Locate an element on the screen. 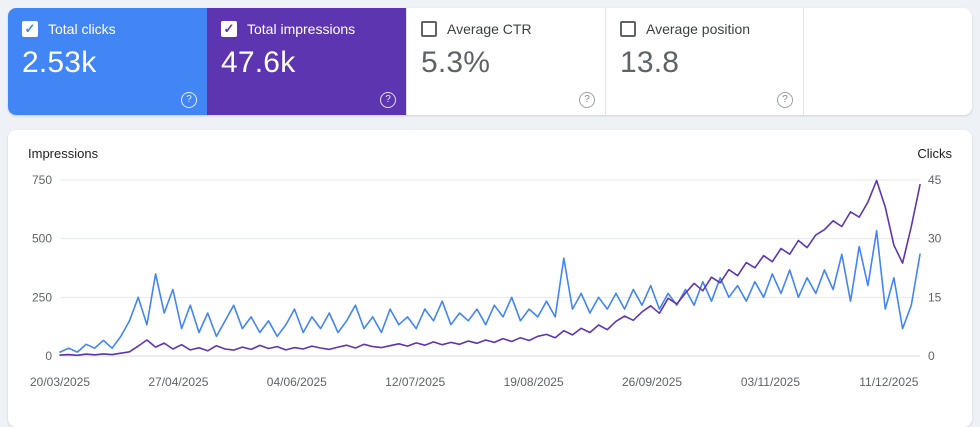  x-axis-date-label: 03/11/2025 is located at coordinates (770, 382).